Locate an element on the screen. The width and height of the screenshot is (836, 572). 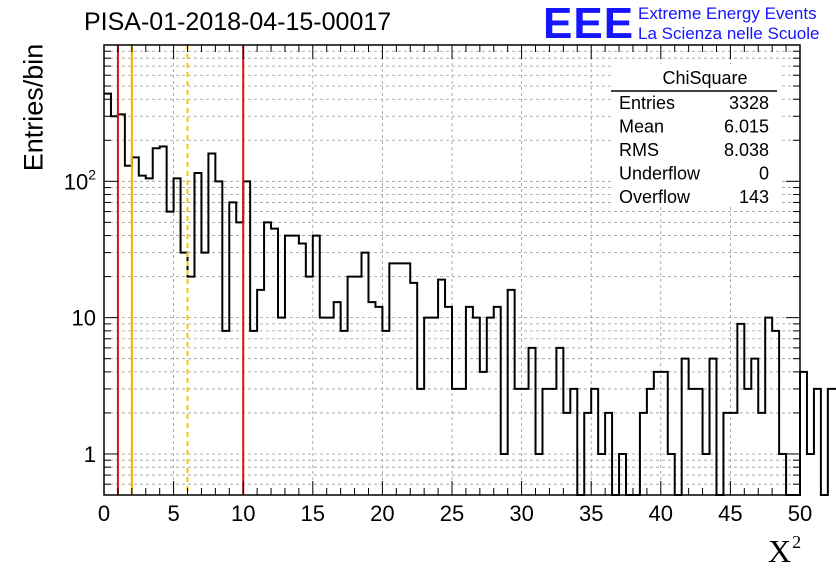
x-axis-label-text: X is located at coordinates (780, 551).